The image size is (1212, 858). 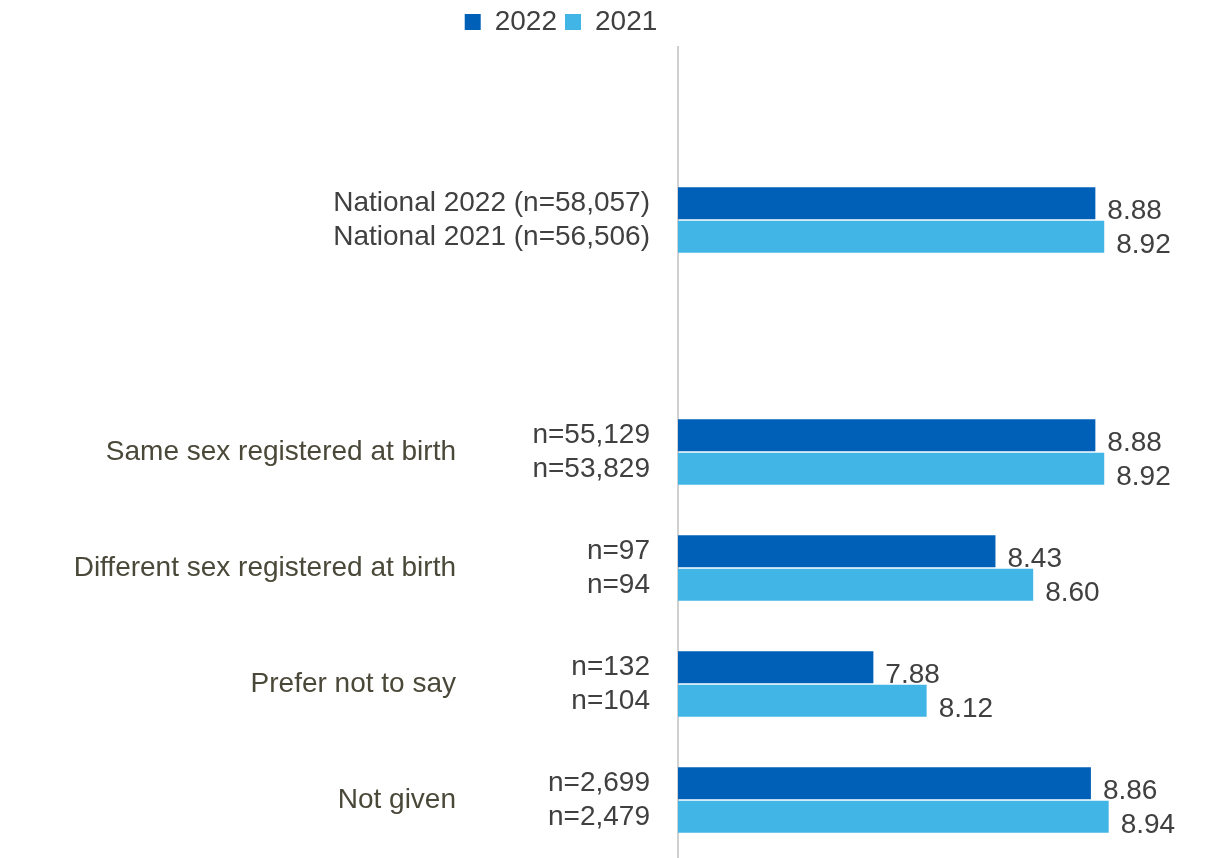 I want to click on annotation: n=104, so click(x=610, y=699).